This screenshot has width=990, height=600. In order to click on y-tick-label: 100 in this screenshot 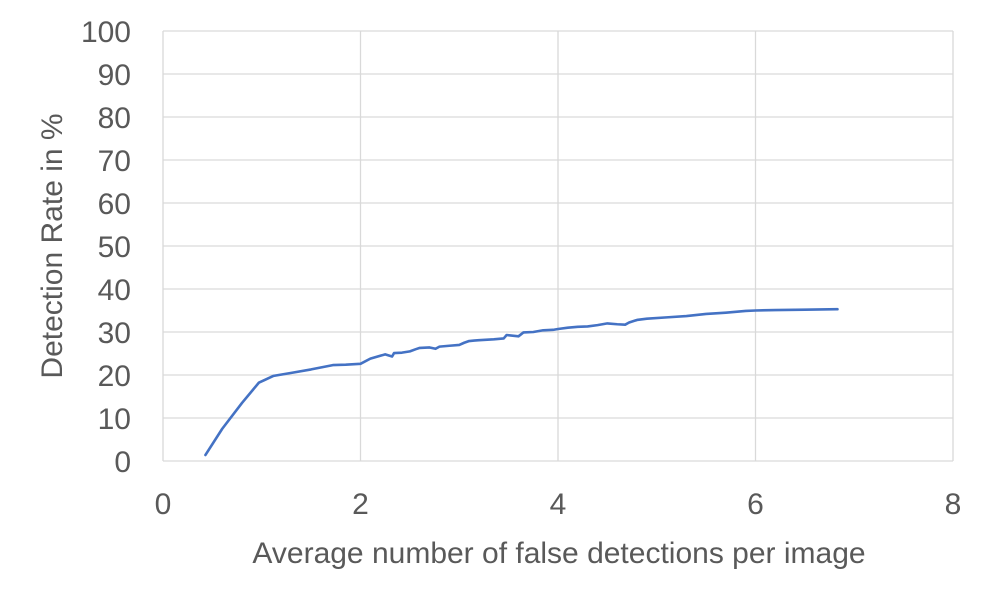, I will do `click(106, 32)`.